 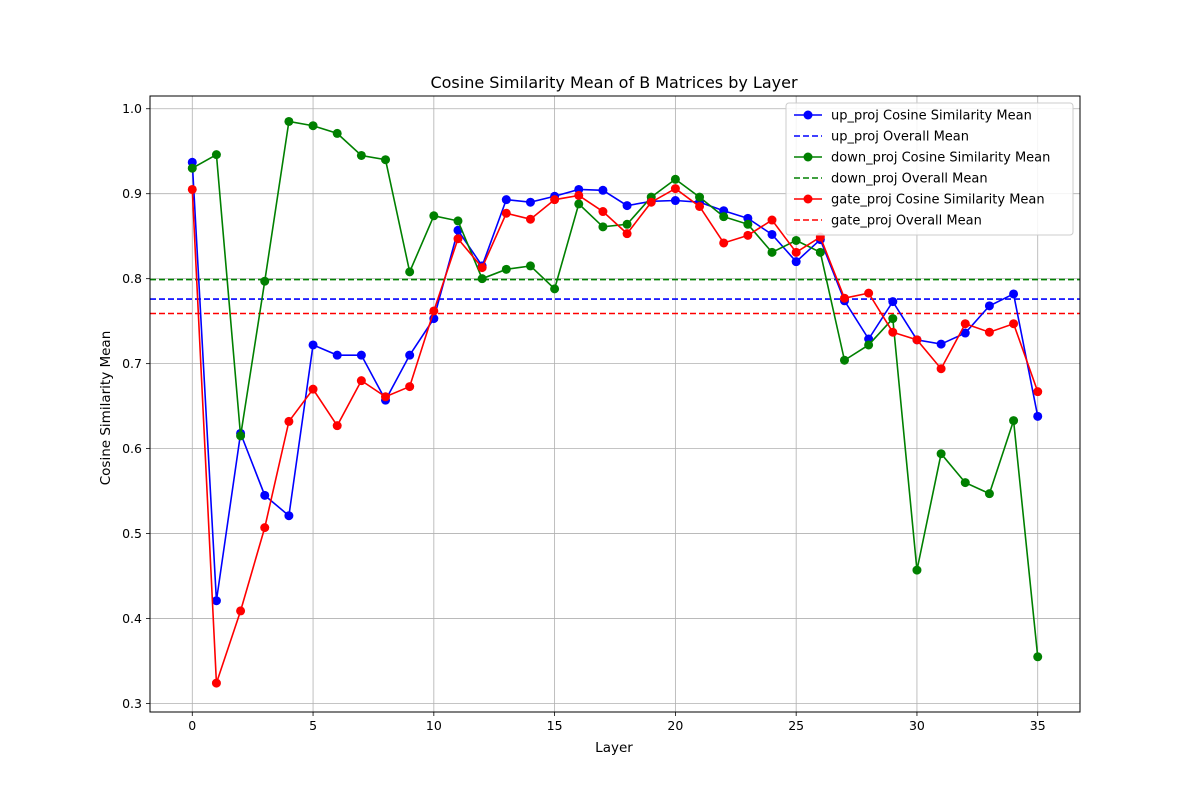 What do you see at coordinates (796, 725) in the screenshot?
I see `x-tick-label: 25` at bounding box center [796, 725].